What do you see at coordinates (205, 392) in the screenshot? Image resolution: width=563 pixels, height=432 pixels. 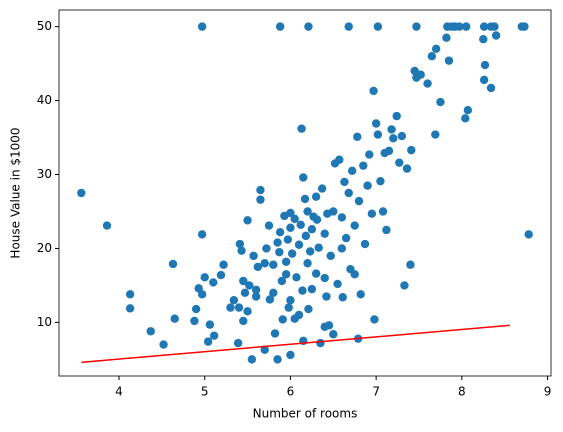 I see `x-tick-label: 5` at bounding box center [205, 392].